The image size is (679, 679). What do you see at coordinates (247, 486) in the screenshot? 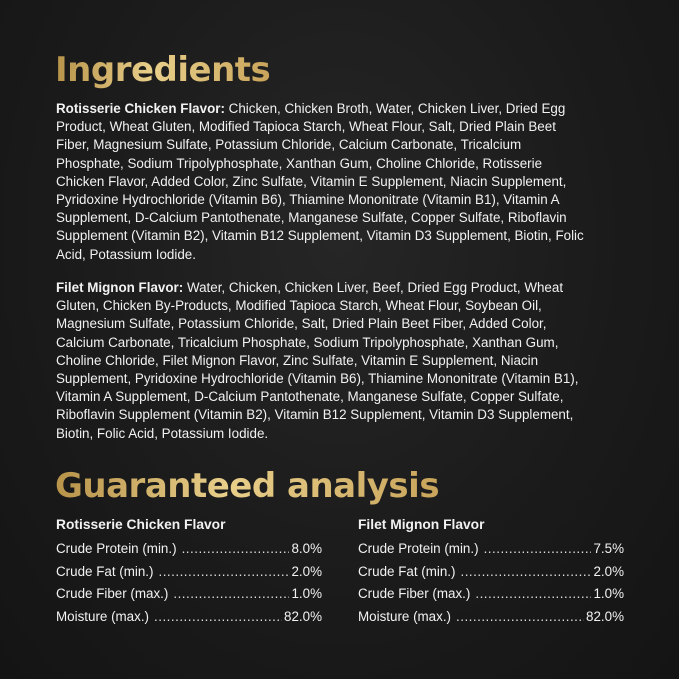
I see `analysis-title: Guaranteed analysis` at bounding box center [247, 486].